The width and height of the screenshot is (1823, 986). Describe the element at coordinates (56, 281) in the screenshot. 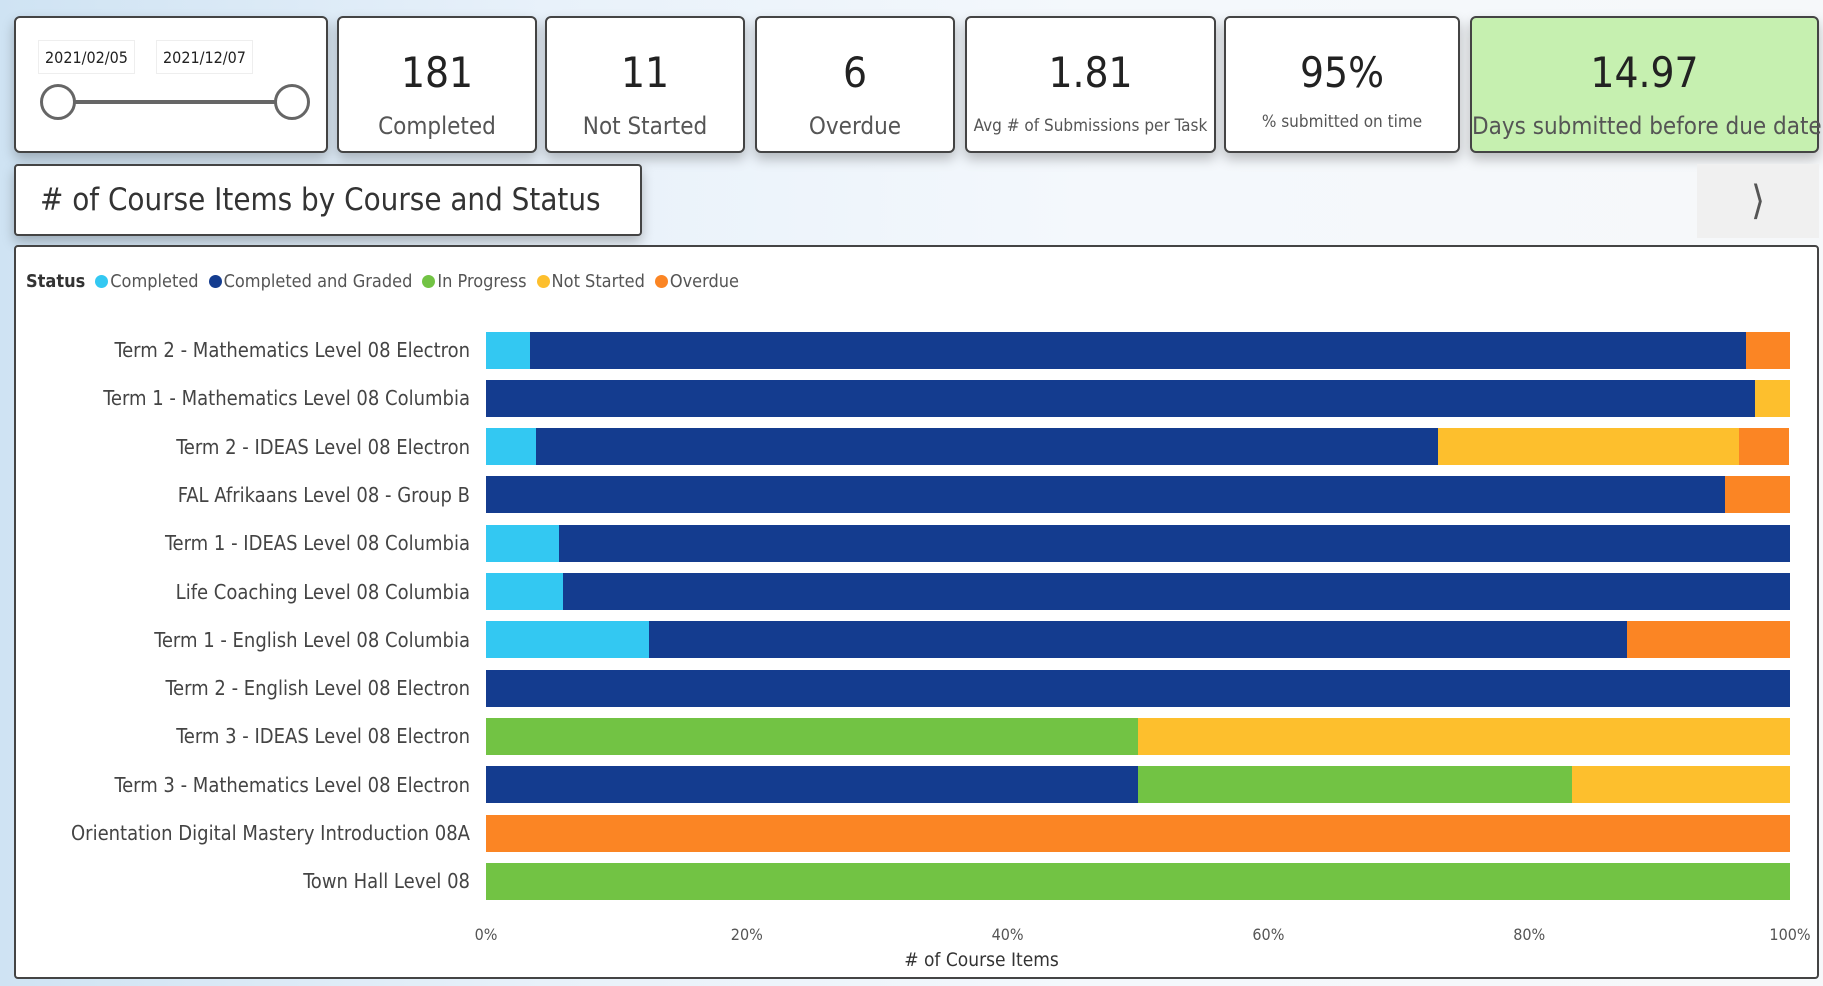

I see `legend-title: Status` at that location.